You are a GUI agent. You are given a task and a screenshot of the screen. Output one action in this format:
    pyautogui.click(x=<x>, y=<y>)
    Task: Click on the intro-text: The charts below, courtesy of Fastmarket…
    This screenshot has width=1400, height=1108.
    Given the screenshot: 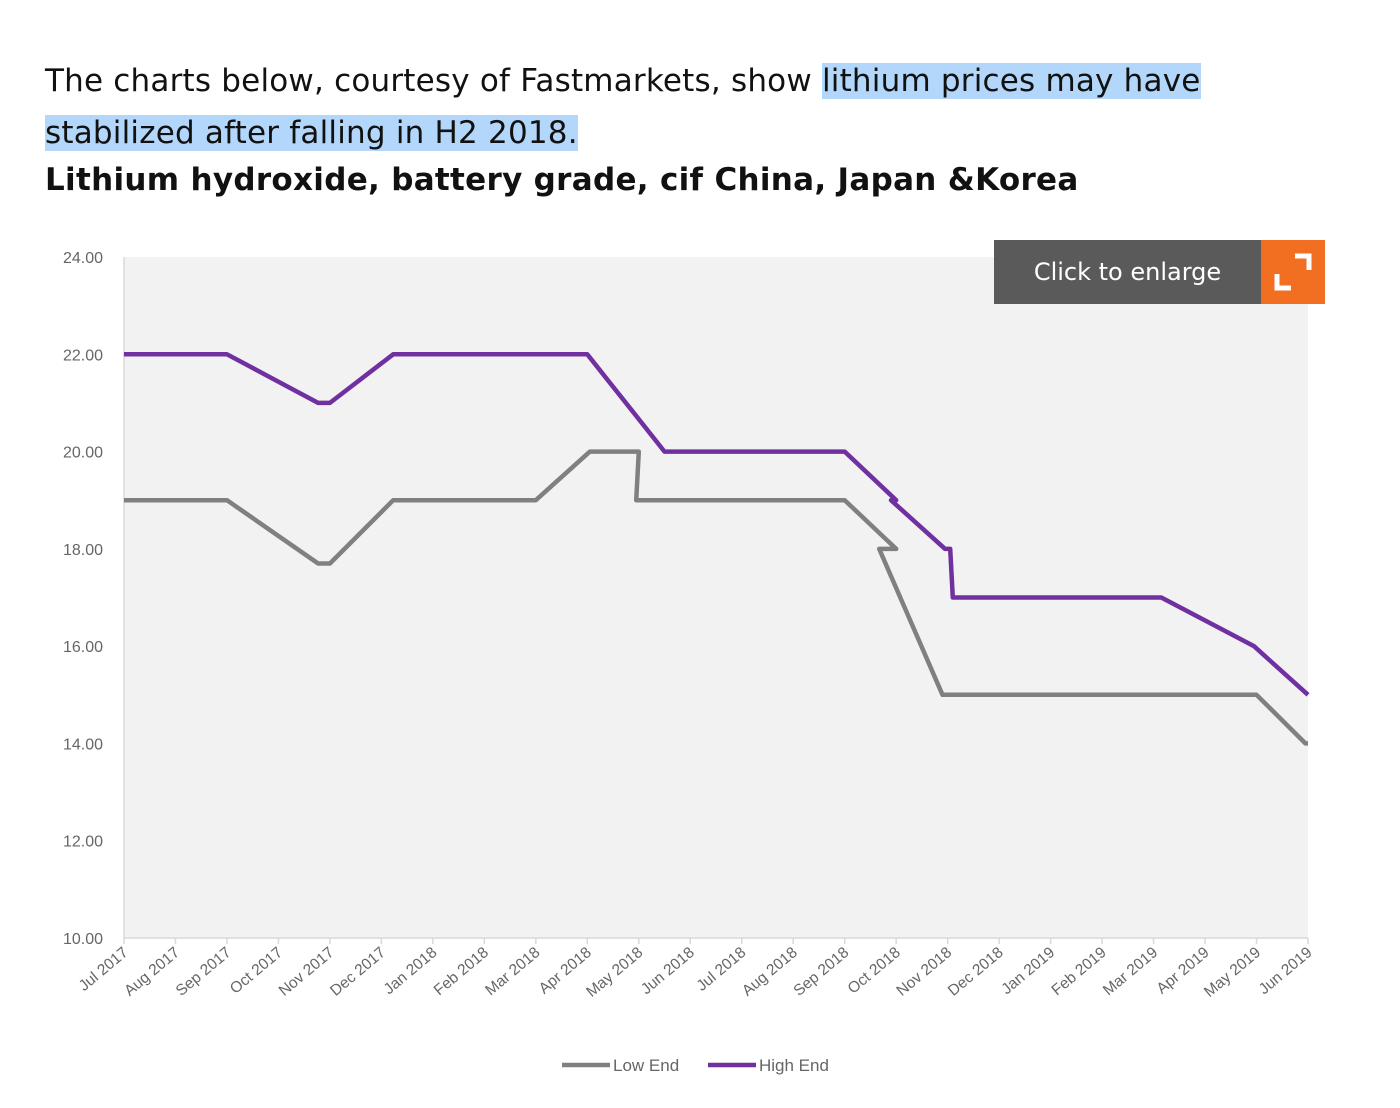 What is the action you would take?
    pyautogui.click(x=433, y=81)
    